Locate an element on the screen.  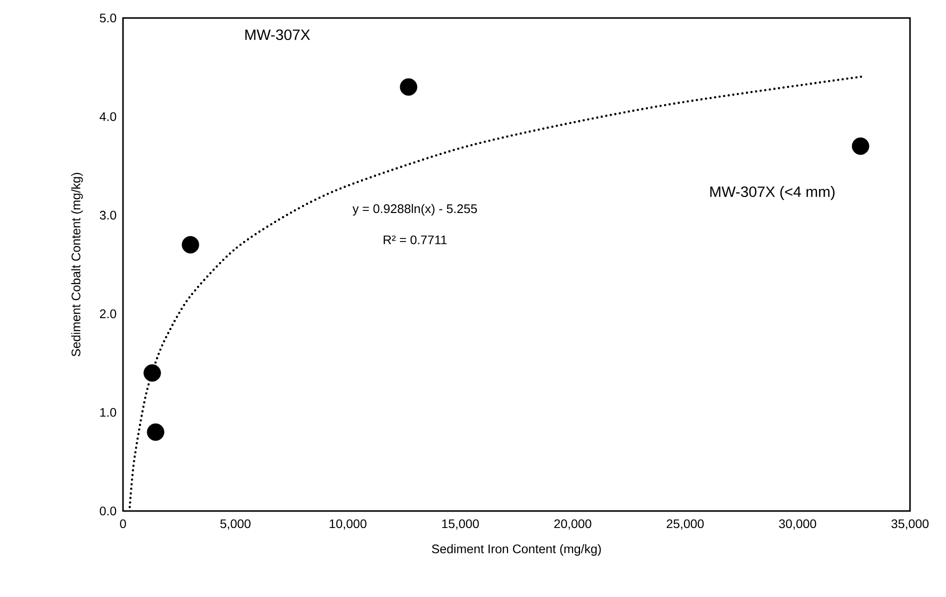
x-tick-label: 5,000 is located at coordinates (235, 524).